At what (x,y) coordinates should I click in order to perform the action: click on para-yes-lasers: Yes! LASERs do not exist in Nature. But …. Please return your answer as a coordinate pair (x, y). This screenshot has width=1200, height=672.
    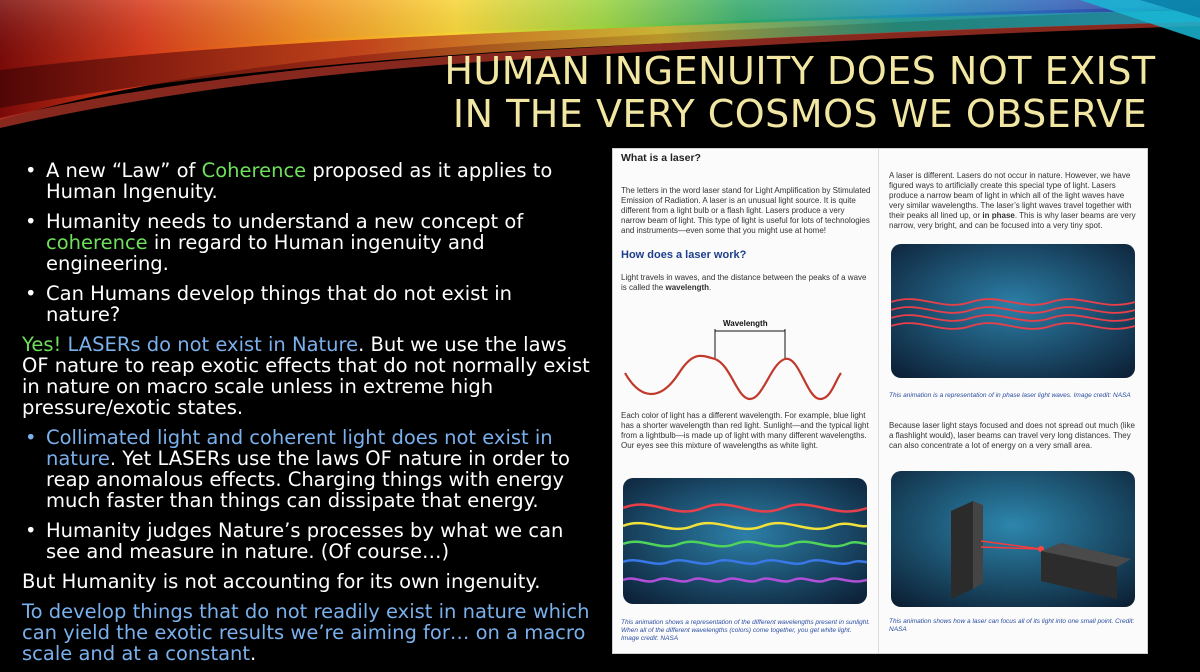
    Looking at the image, I should click on (306, 376).